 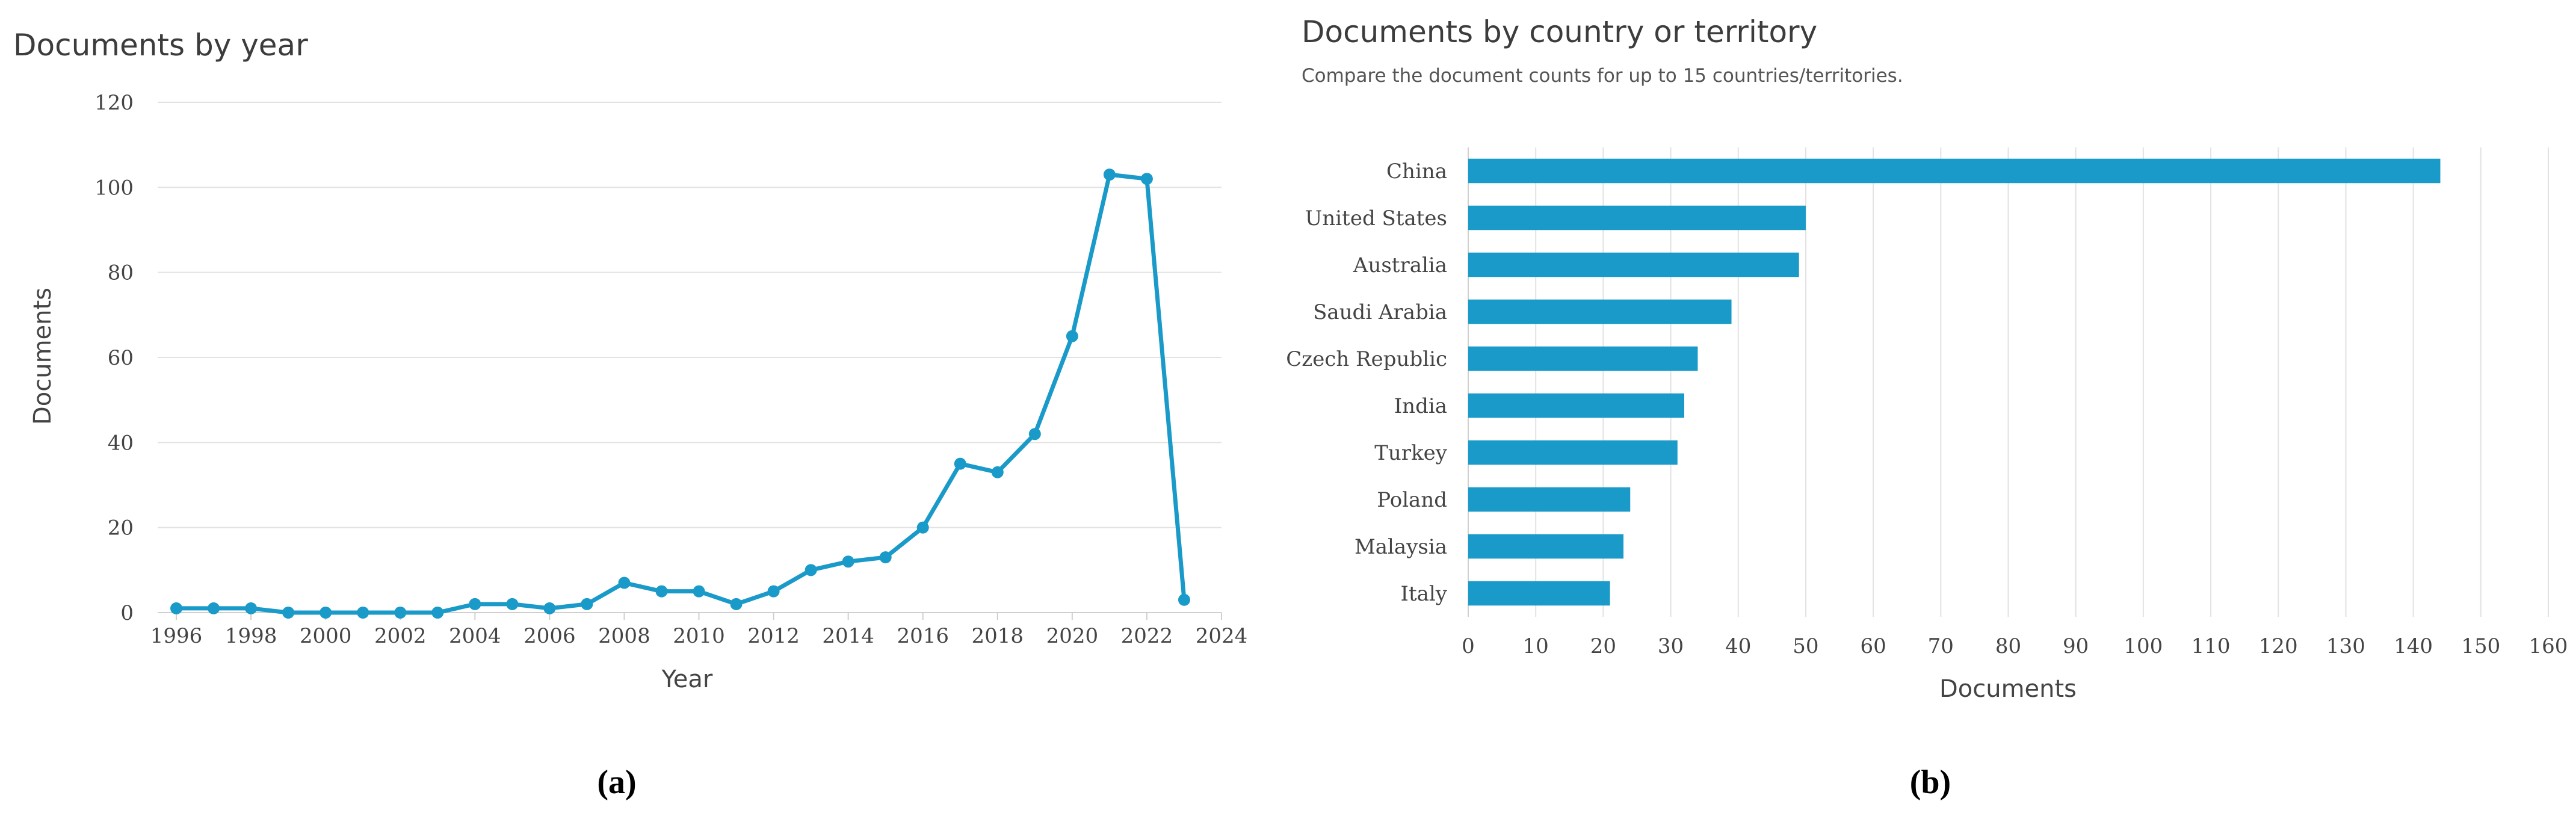 What do you see at coordinates (1072, 636) in the screenshot?
I see `x-tick-label: 2020` at bounding box center [1072, 636].